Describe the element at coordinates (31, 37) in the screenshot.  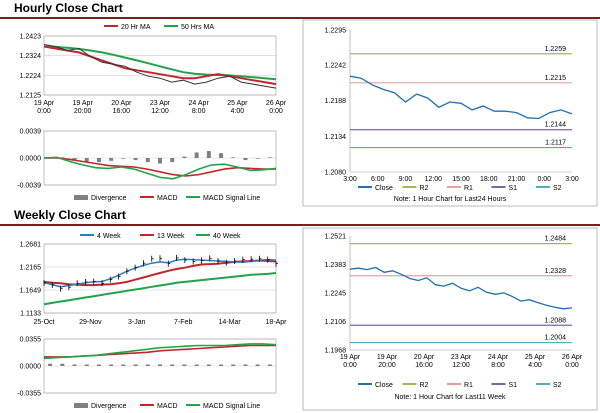
I see `hourly-ytick-0: 1.2423` at that location.